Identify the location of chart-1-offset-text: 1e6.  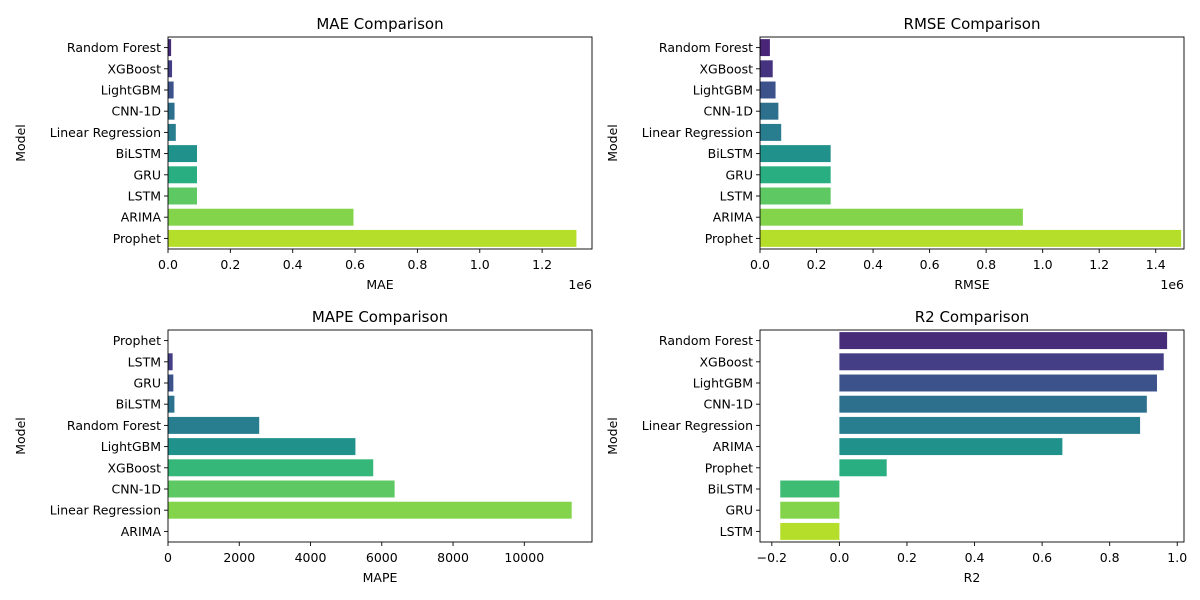
(580, 284).